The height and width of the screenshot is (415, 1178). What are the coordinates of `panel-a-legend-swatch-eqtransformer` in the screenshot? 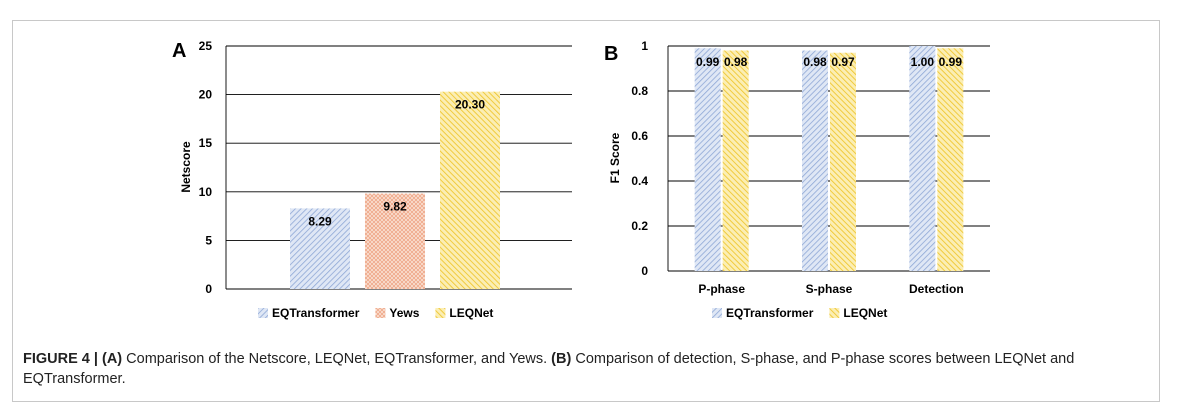 It's located at (263, 313).